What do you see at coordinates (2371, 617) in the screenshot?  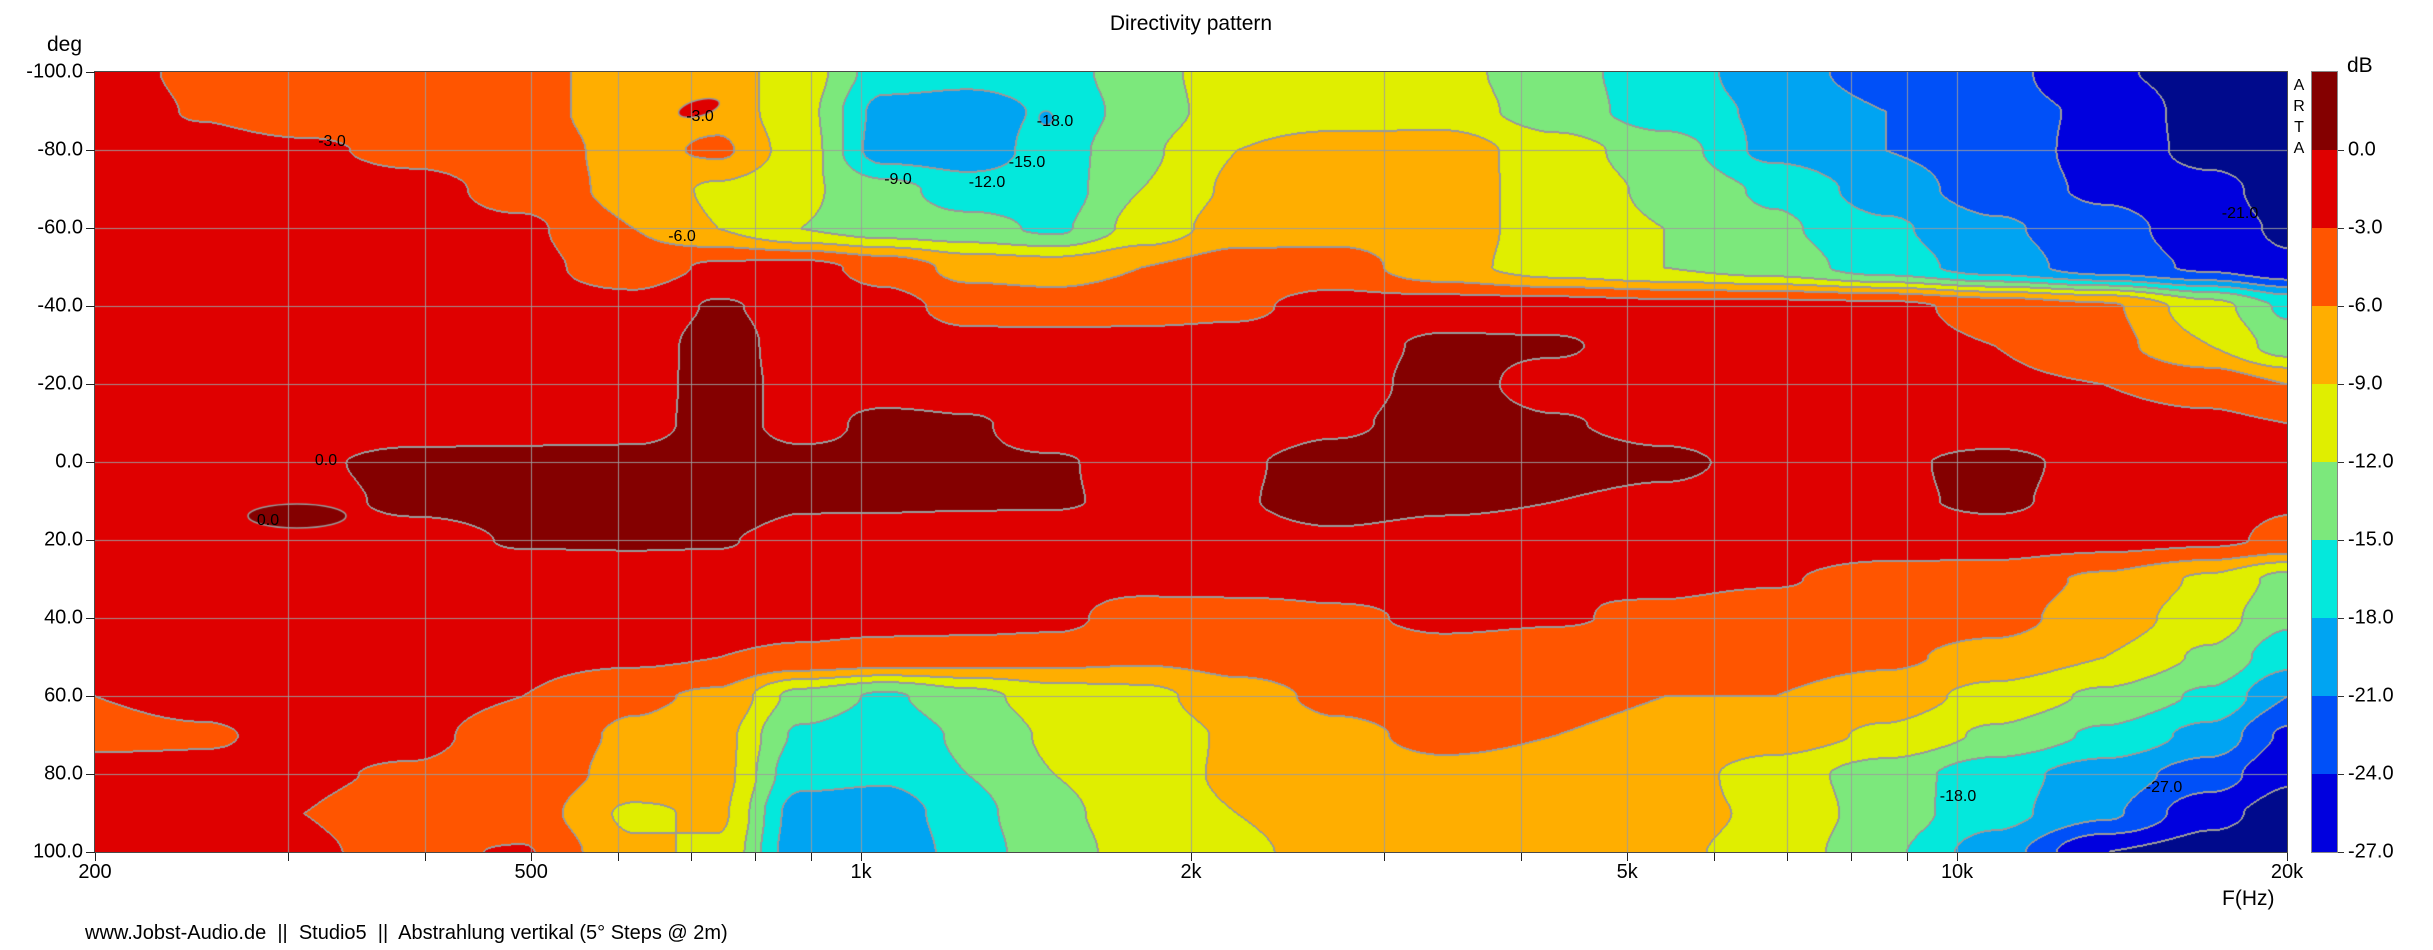 I see `colorbar-tick-label: -18.0` at bounding box center [2371, 617].